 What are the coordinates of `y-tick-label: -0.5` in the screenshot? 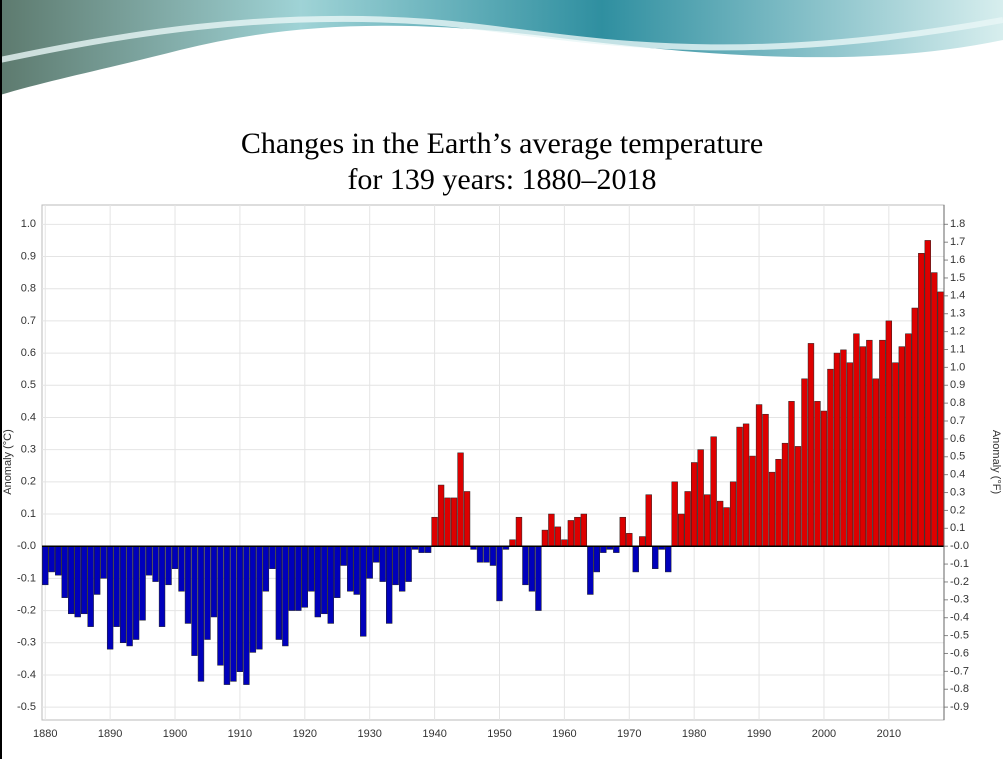 It's located at (26, 707).